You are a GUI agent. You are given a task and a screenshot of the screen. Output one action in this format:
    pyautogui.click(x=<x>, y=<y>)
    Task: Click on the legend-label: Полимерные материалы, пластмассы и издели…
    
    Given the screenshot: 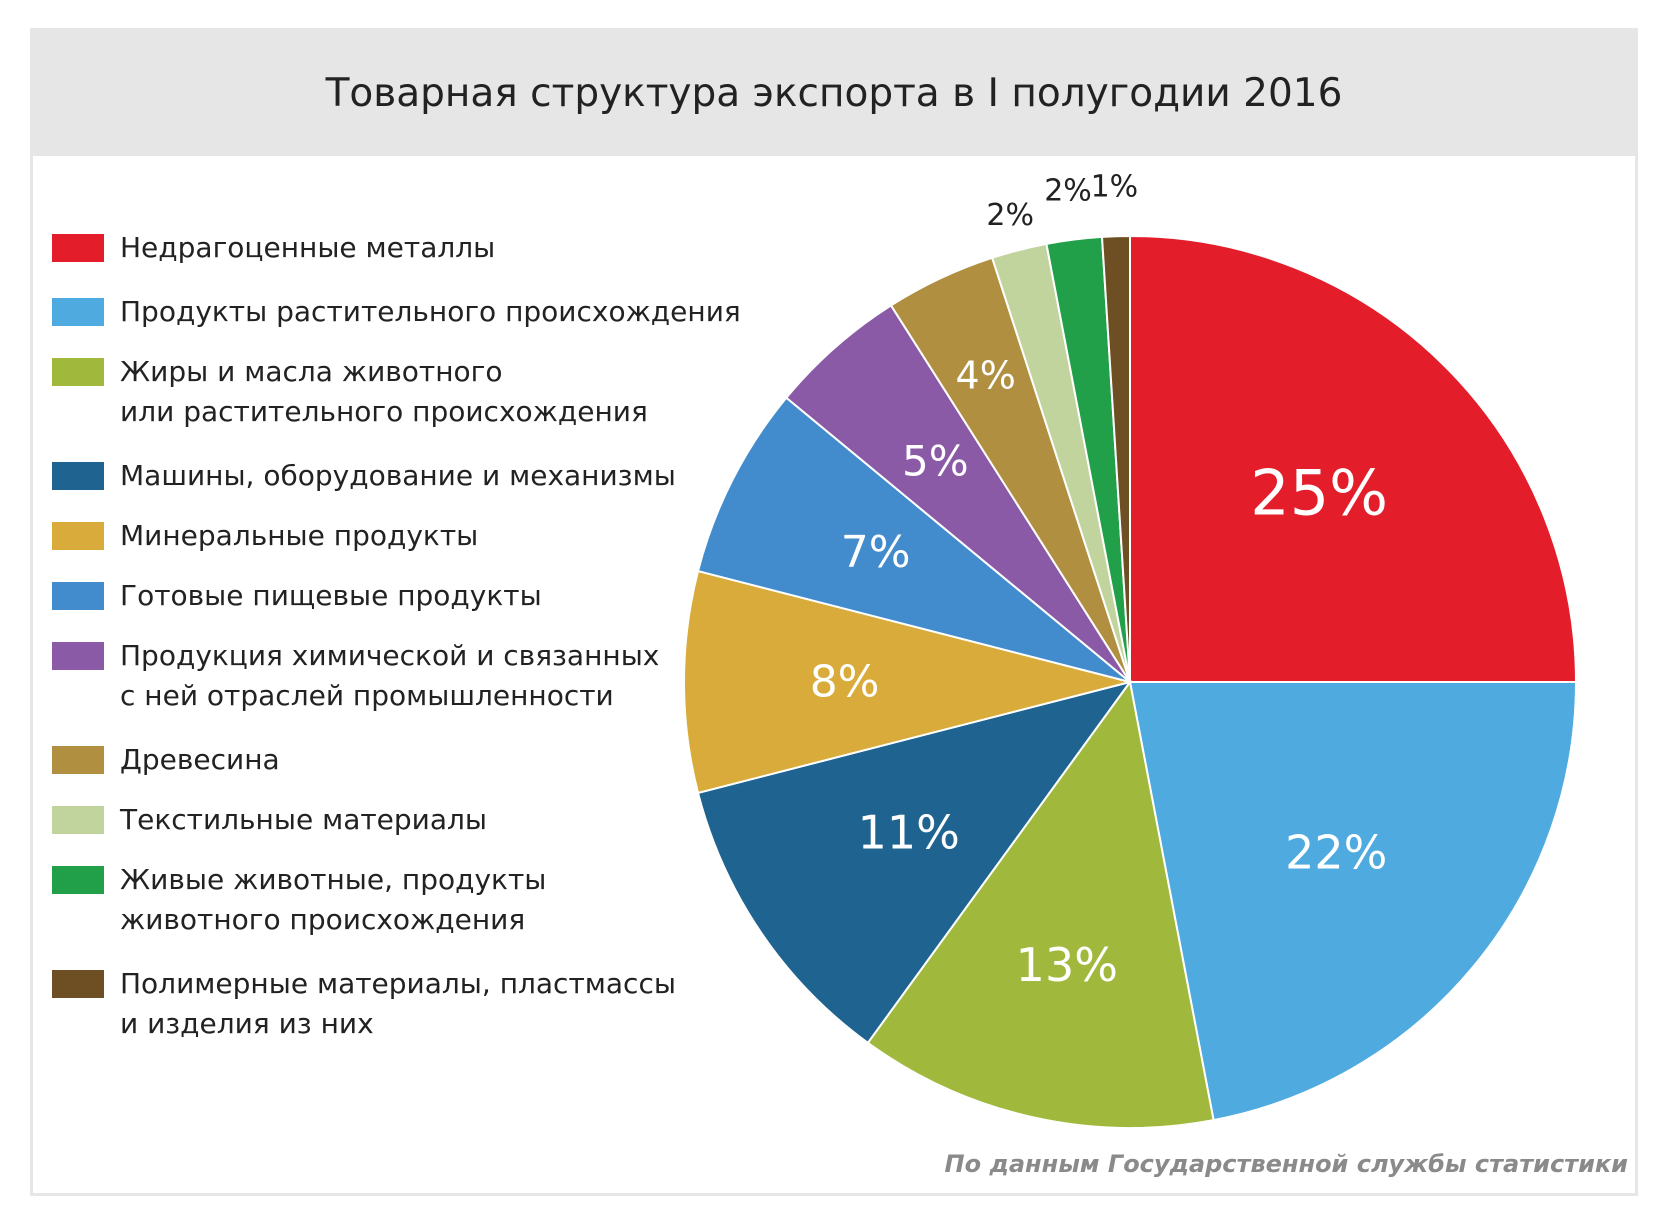 What is the action you would take?
    pyautogui.click(x=398, y=1004)
    